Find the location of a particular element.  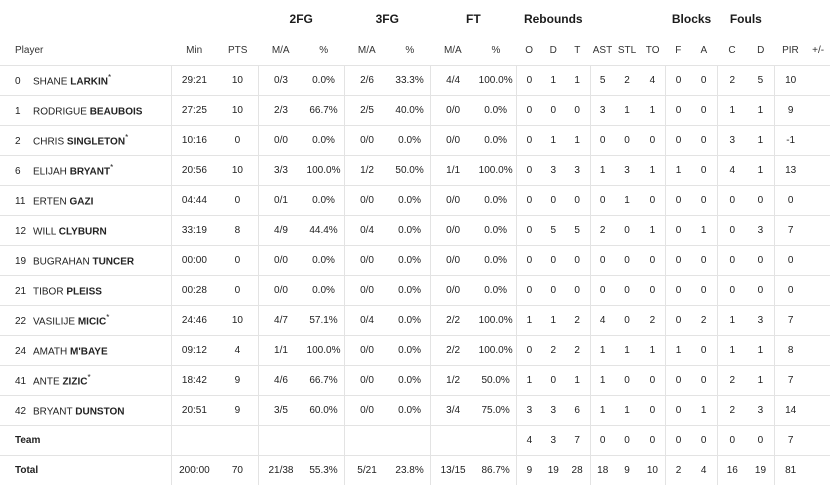

player-3fg-ma: 2/6 is located at coordinates (367, 79).